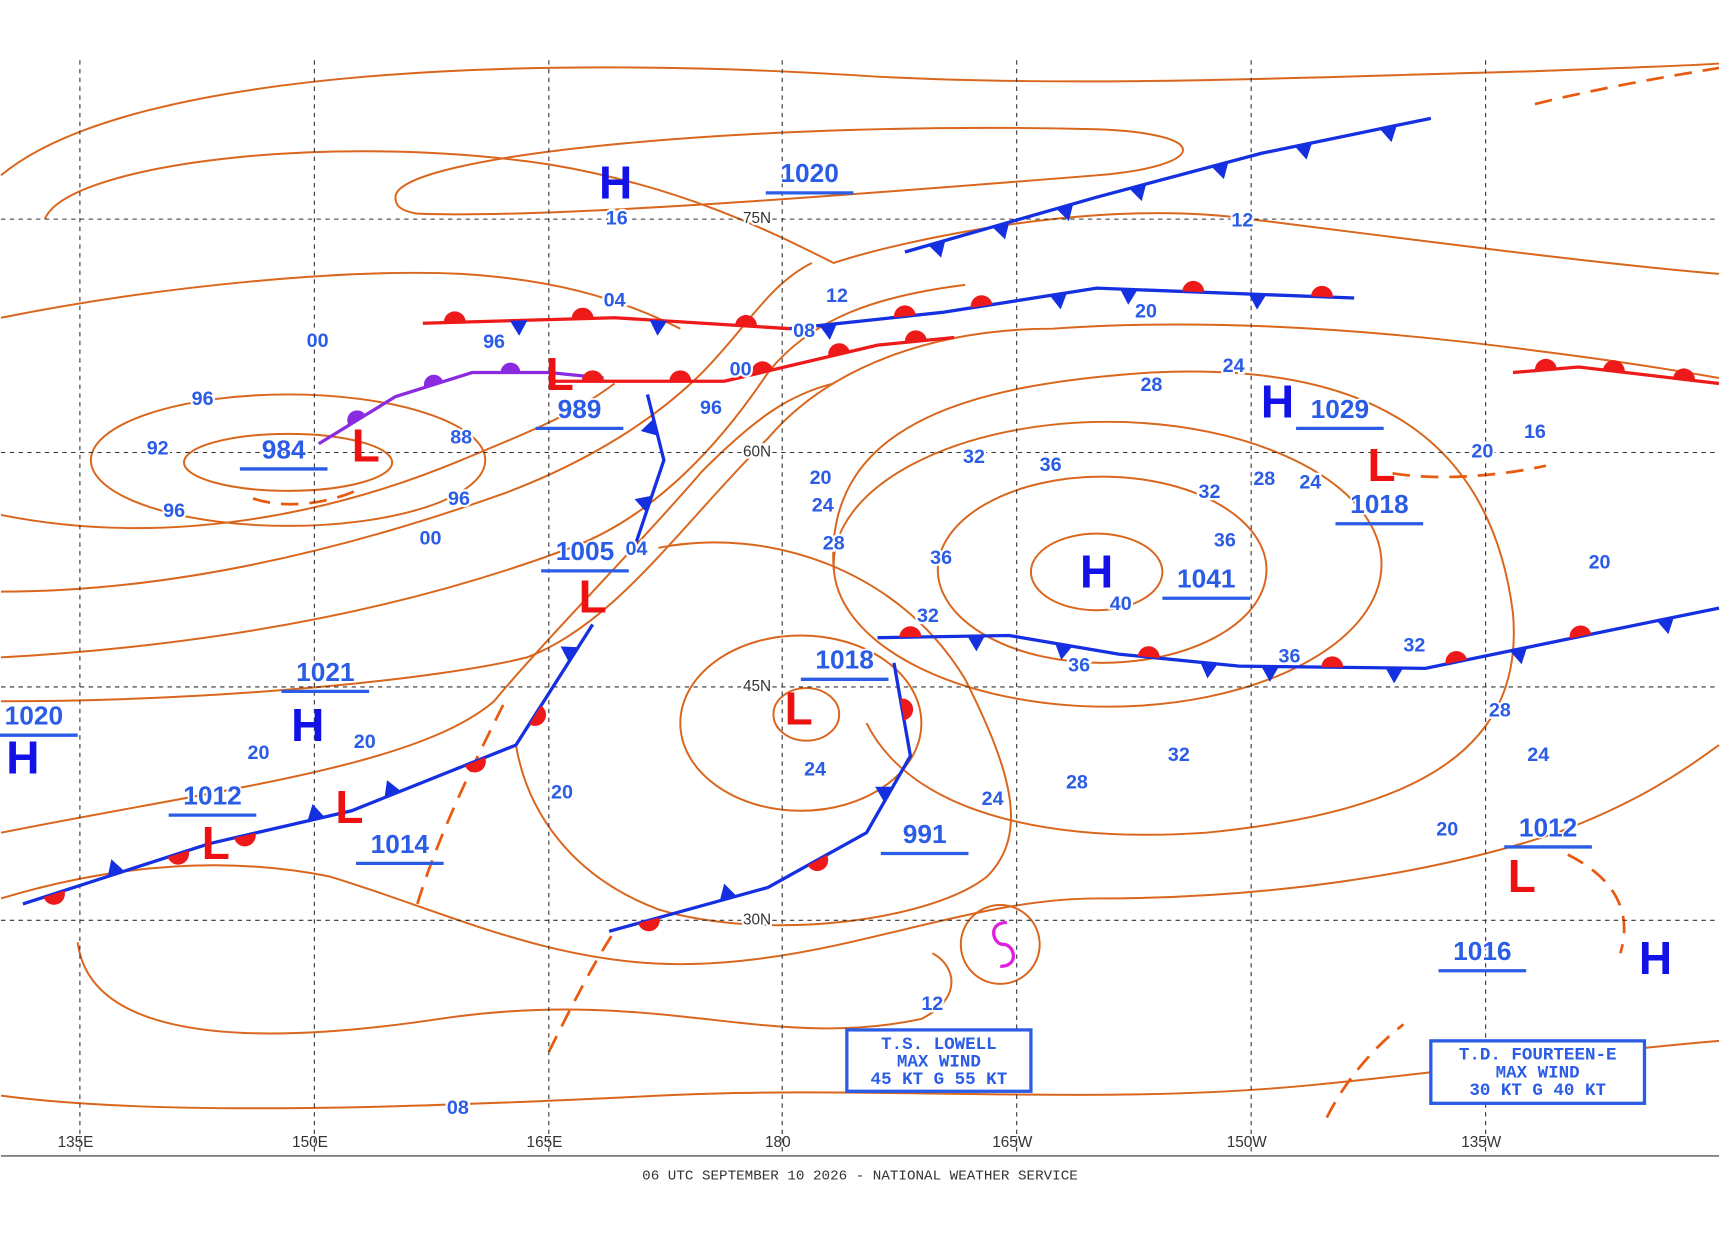 This screenshot has height=1260, width=1720. Describe the element at coordinates (580, 409) in the screenshot. I see `central-pressure: 989` at that location.